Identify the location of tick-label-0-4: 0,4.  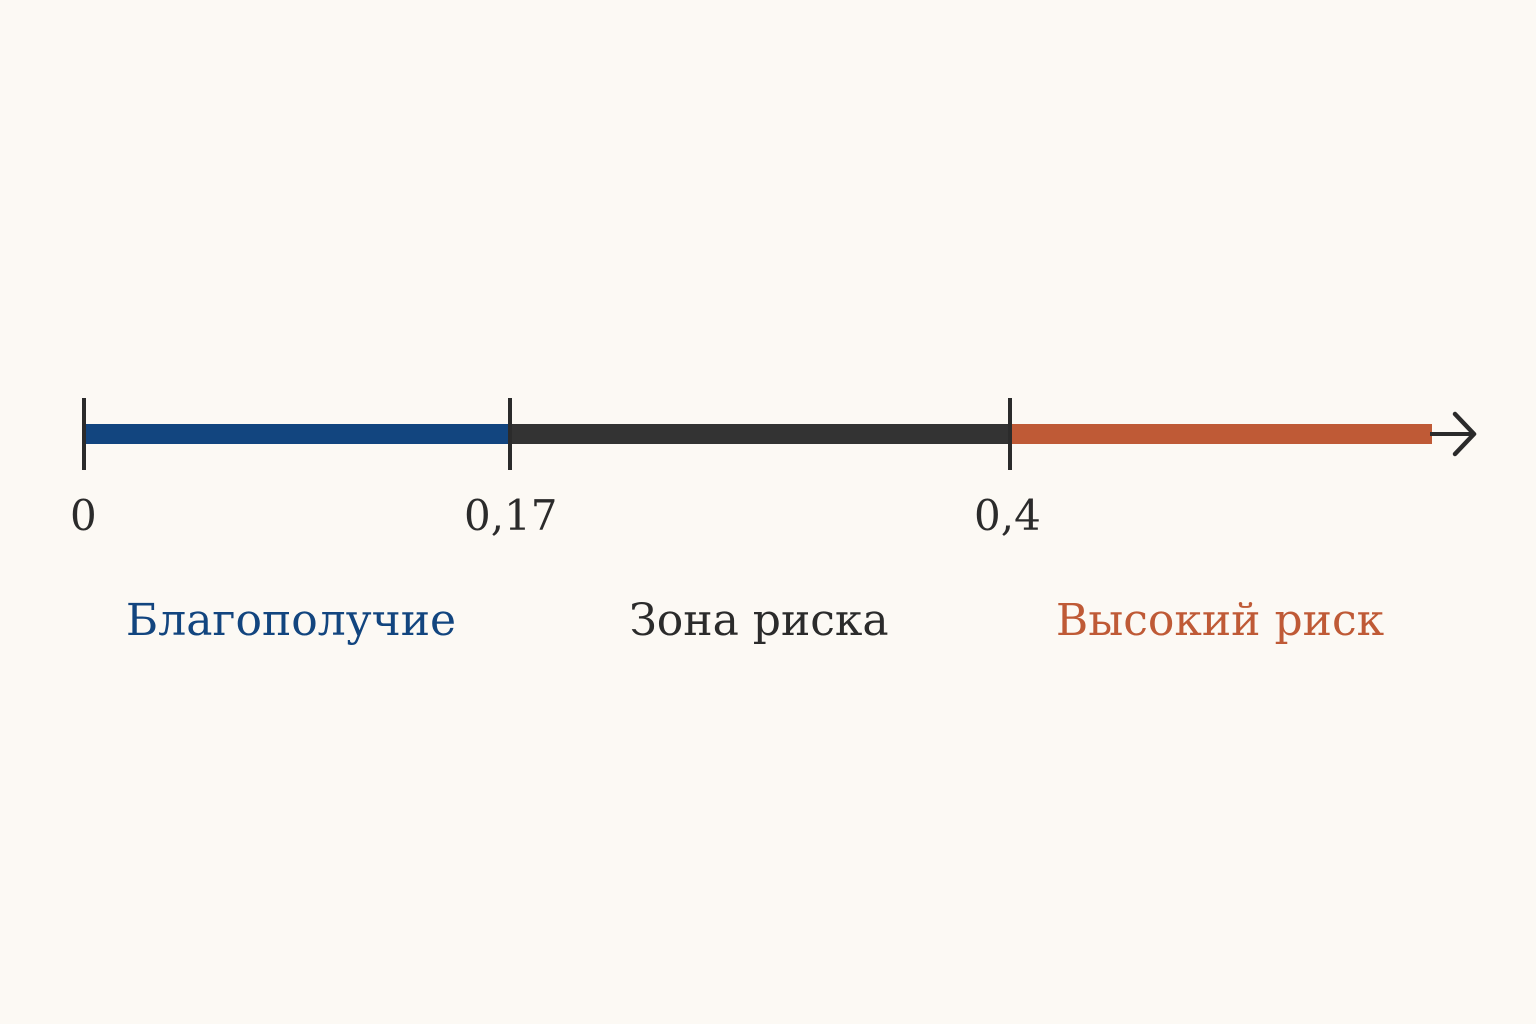
(1007, 515).